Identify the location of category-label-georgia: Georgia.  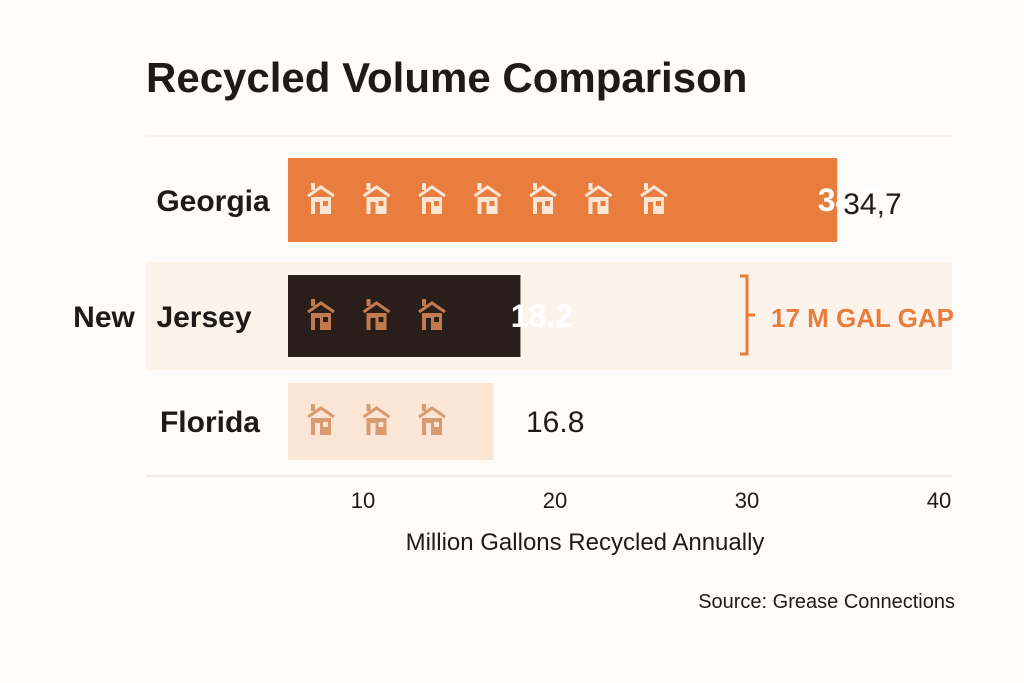
(213, 201).